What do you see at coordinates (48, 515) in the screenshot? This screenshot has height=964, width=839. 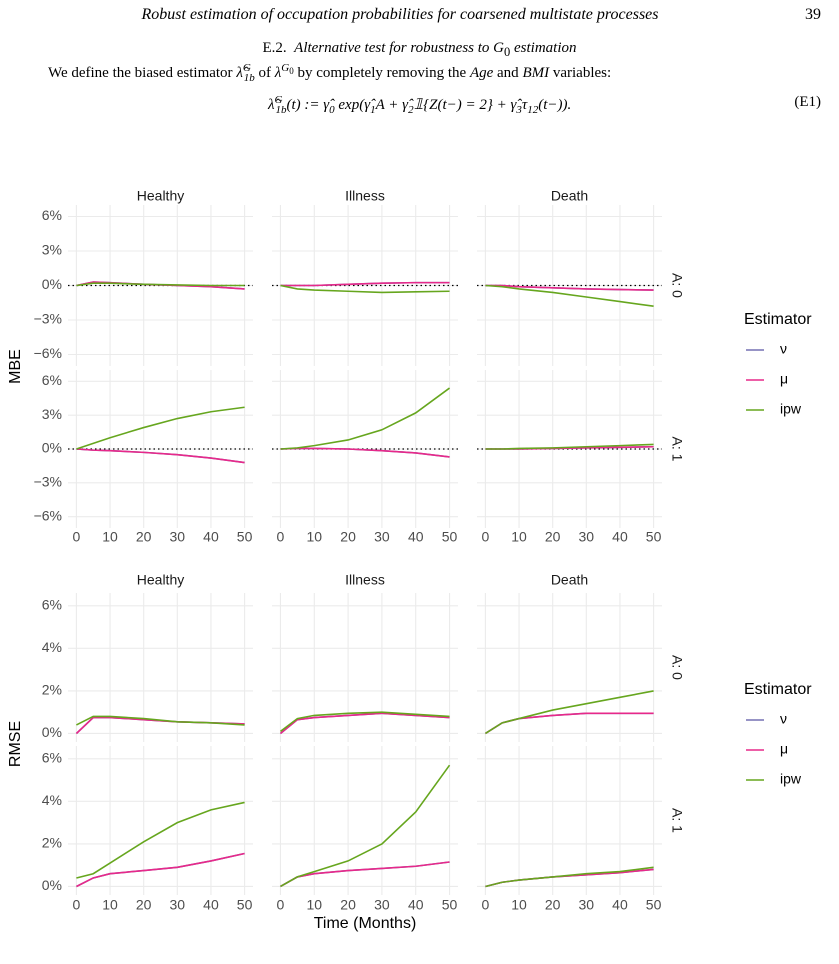 I see `y-tick-label: −6%` at bounding box center [48, 515].